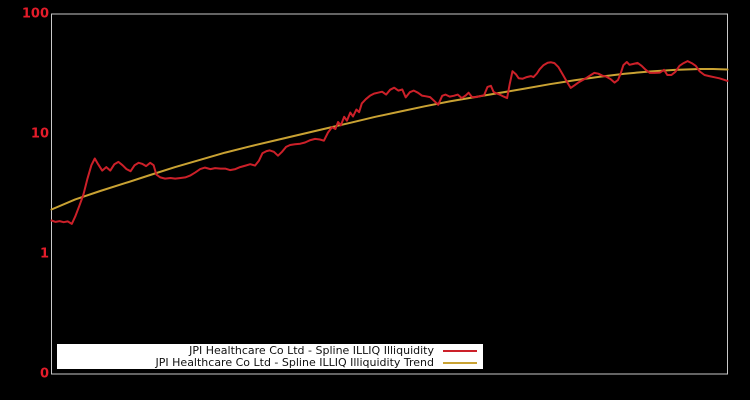 The width and height of the screenshot is (750, 400). What do you see at coordinates (460, 362) in the screenshot?
I see `legend-swatch-trend-line-icon` at bounding box center [460, 362].